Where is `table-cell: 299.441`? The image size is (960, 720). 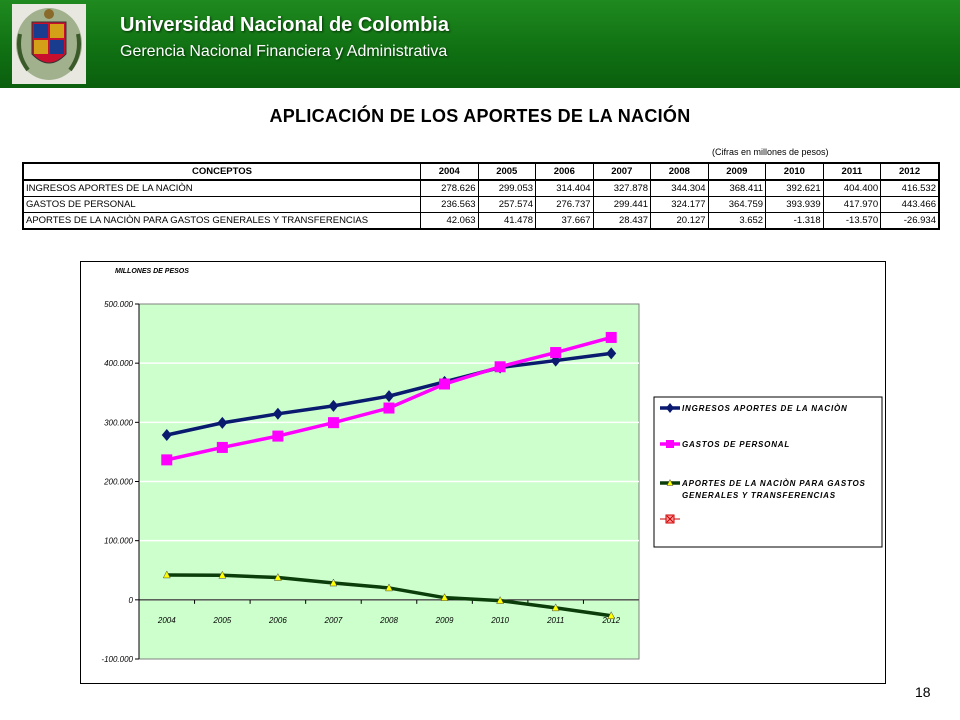 table-cell: 299.441 is located at coordinates (622, 204).